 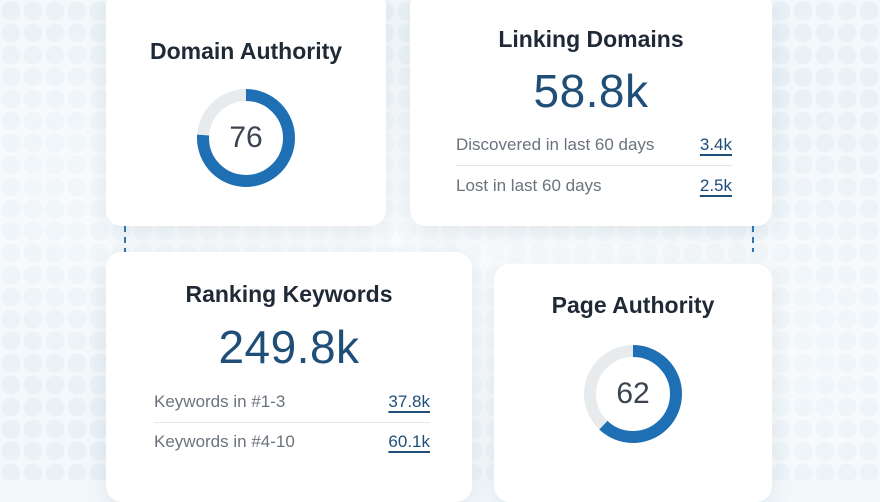 What do you see at coordinates (591, 39) in the screenshot?
I see `linking-domains-title: Linking Domains` at bounding box center [591, 39].